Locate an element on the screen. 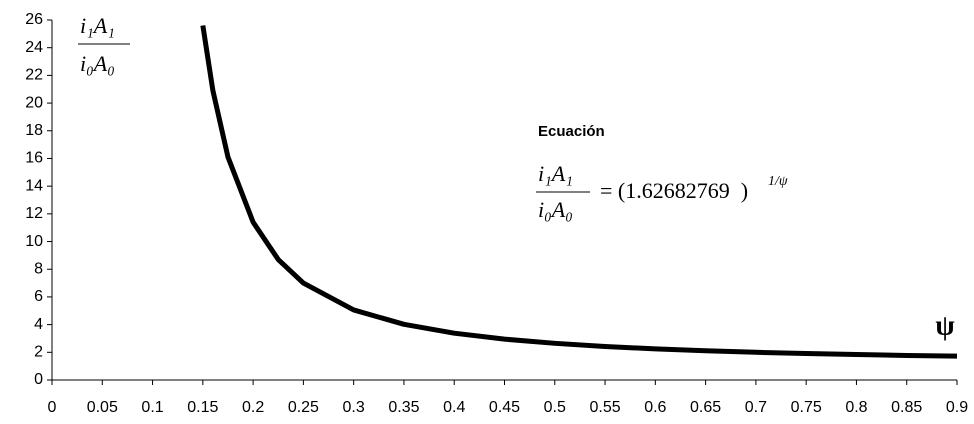 This screenshot has width=974, height=424. y-tick-label: 20 is located at coordinates (34, 102).